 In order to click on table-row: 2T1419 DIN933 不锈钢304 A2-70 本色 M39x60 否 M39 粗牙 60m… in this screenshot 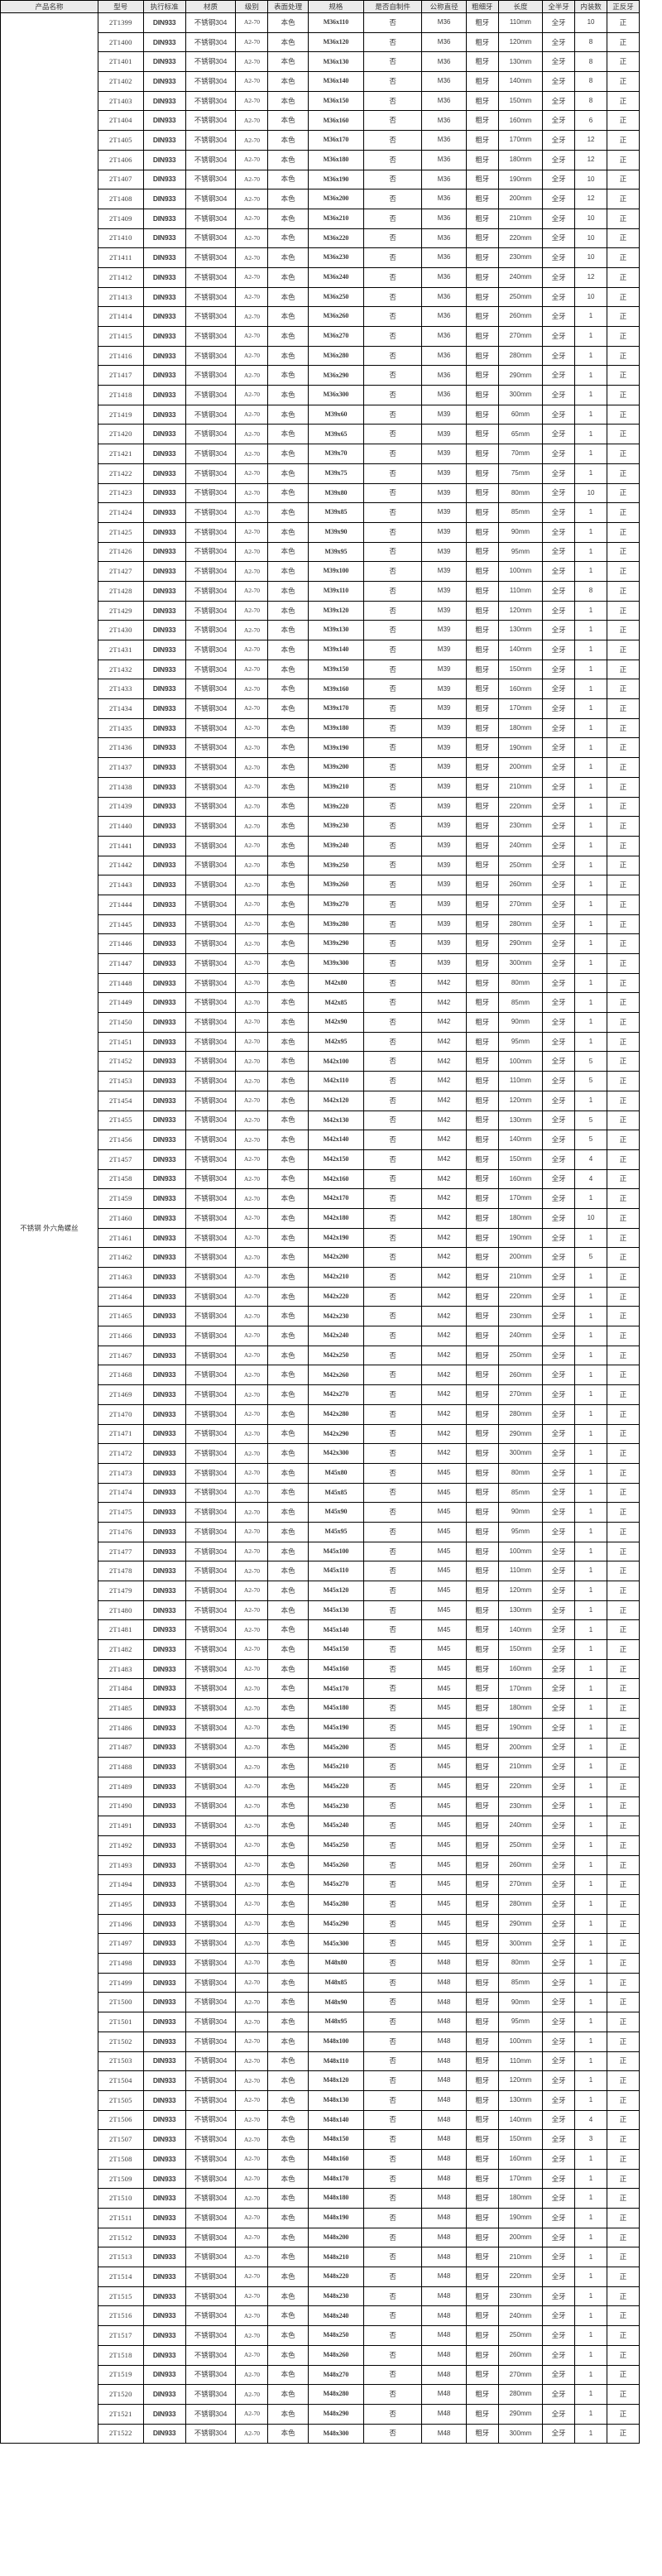, I will do `click(320, 415)`.